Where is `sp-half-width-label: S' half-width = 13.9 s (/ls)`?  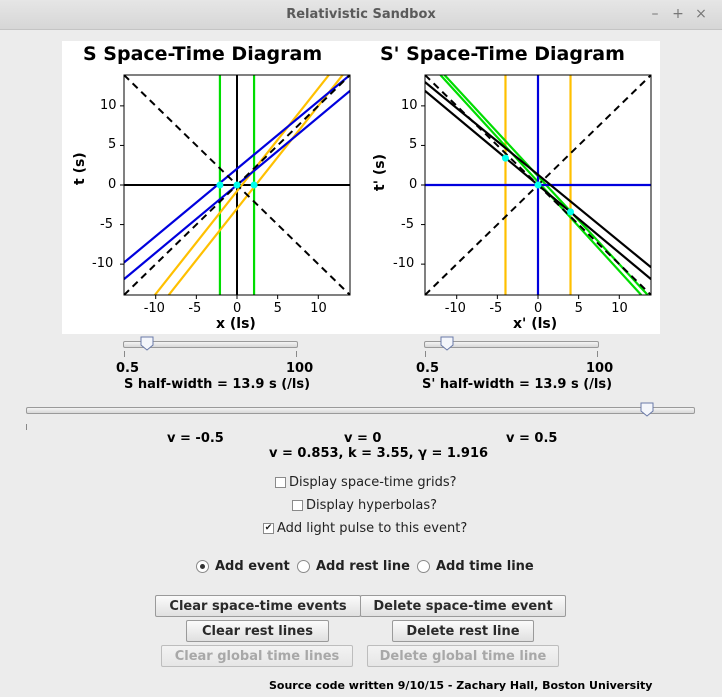
sp-half-width-label: S' half-width = 13.9 s (/ls) is located at coordinates (517, 384).